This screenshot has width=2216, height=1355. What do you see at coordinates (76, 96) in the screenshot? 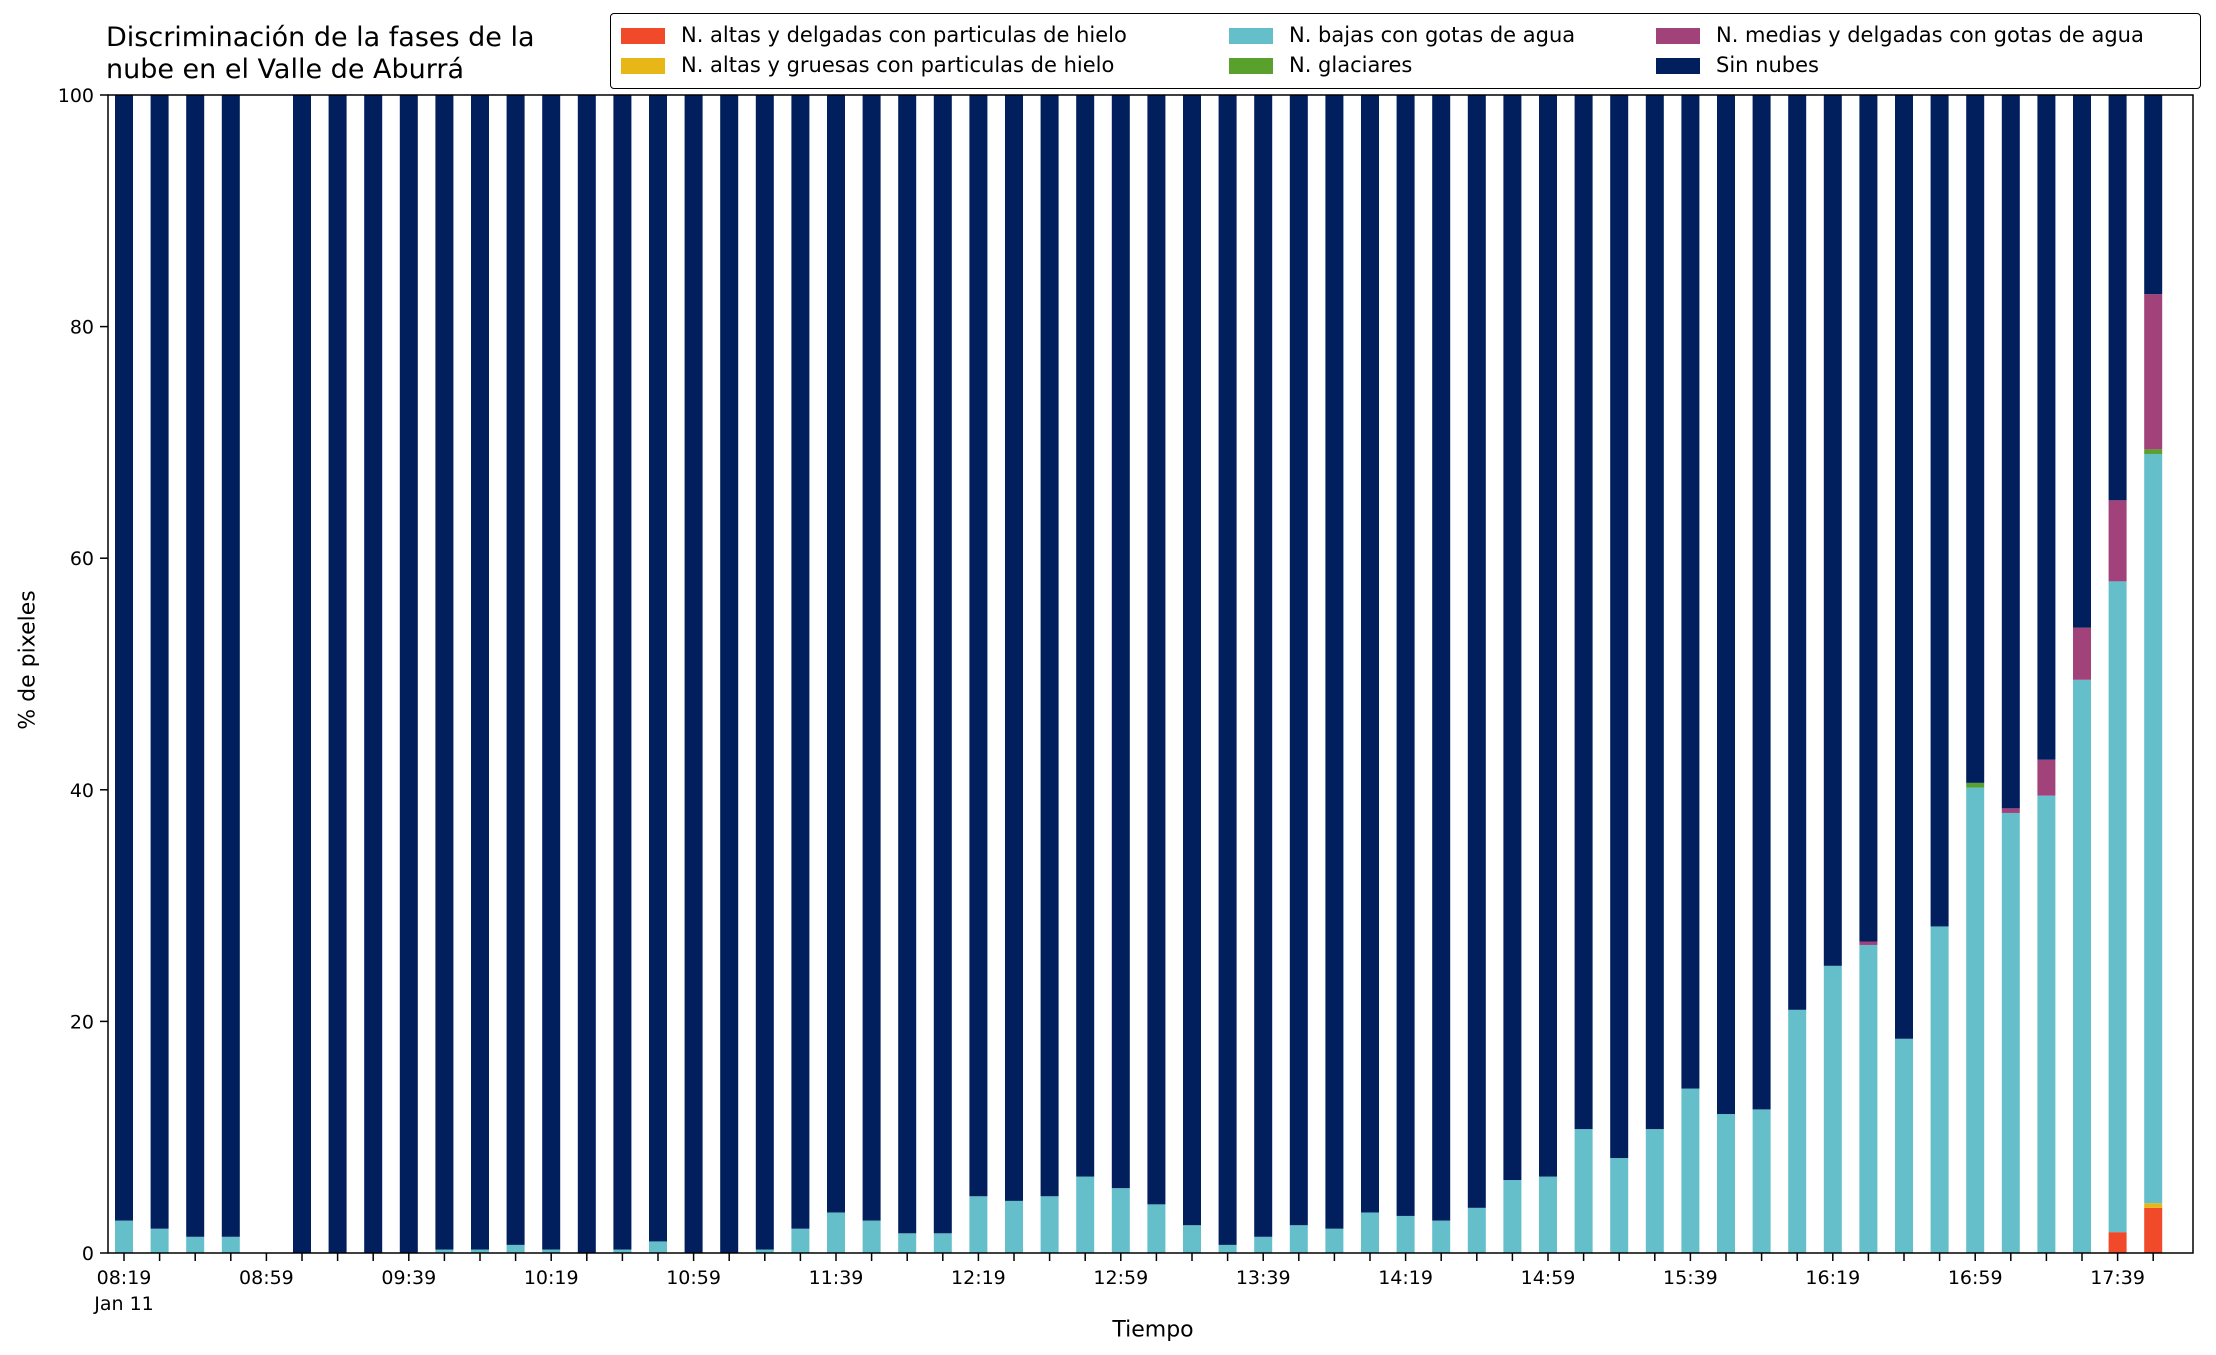
I see `y-tick-label: 100` at bounding box center [76, 96].